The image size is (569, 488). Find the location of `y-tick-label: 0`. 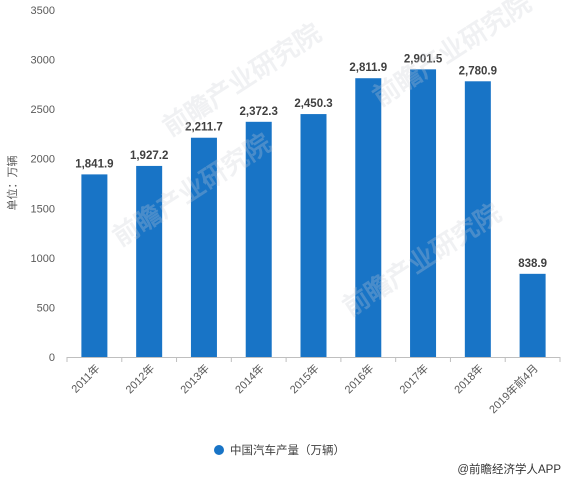

y-tick-label: 0 is located at coordinates (52, 358).